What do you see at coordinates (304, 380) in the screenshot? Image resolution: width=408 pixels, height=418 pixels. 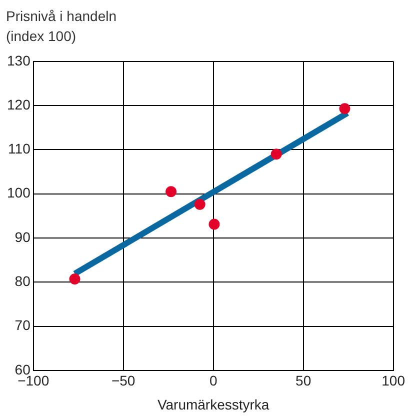 I see `x-tick-label: 50` at bounding box center [304, 380].